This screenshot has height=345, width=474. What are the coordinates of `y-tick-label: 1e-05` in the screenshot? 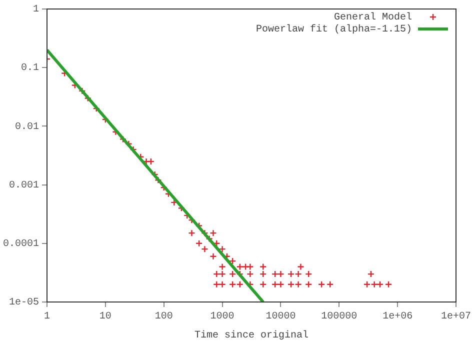 It's located at (24, 303).